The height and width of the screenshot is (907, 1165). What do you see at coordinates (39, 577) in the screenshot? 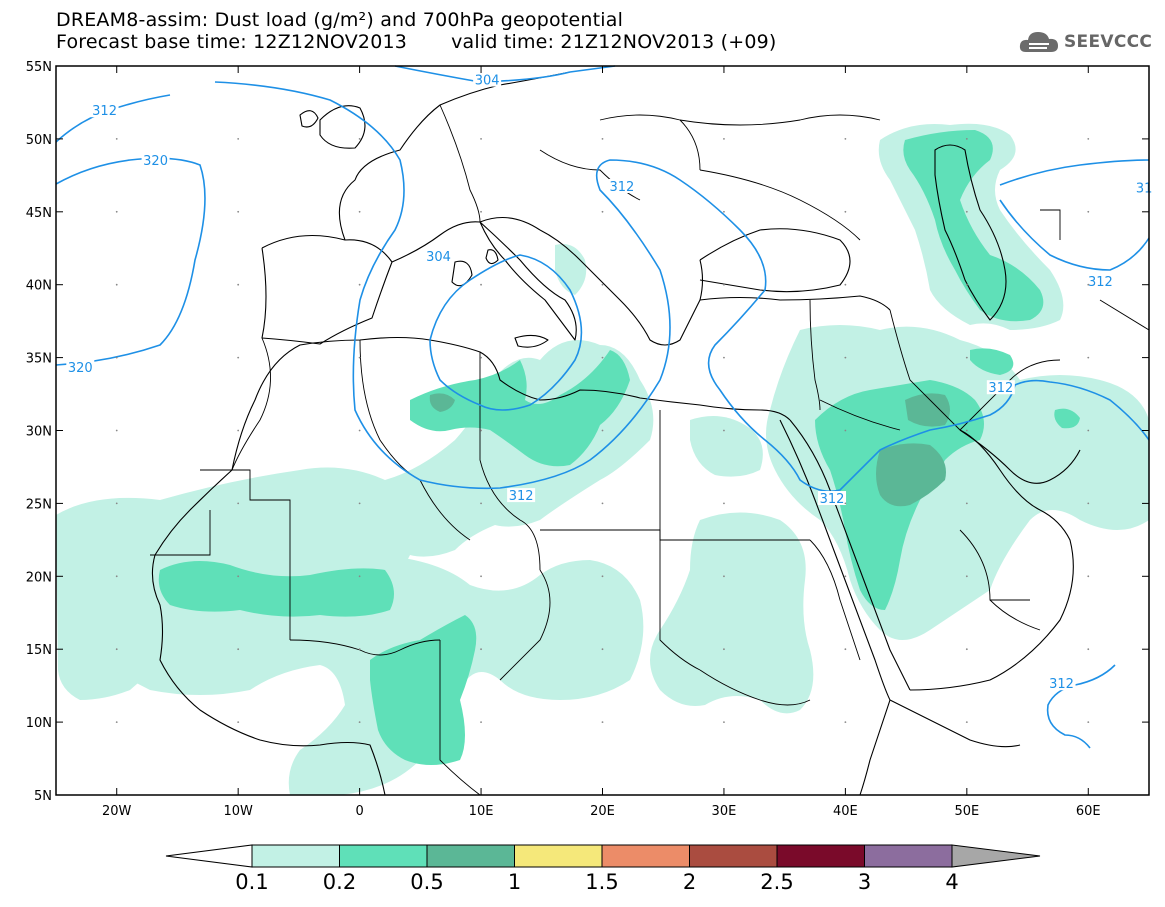
I see `lat-tick-label: 20N` at bounding box center [39, 577].